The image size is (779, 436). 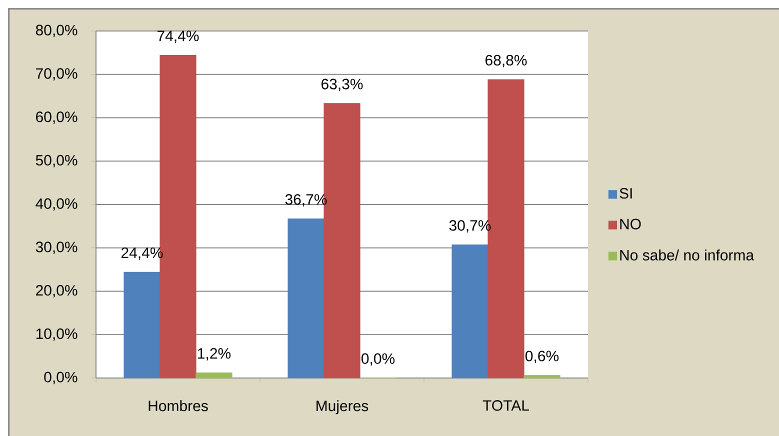 What do you see at coordinates (57, 31) in the screenshot?
I see `y-tick-label: 80,0%` at bounding box center [57, 31].